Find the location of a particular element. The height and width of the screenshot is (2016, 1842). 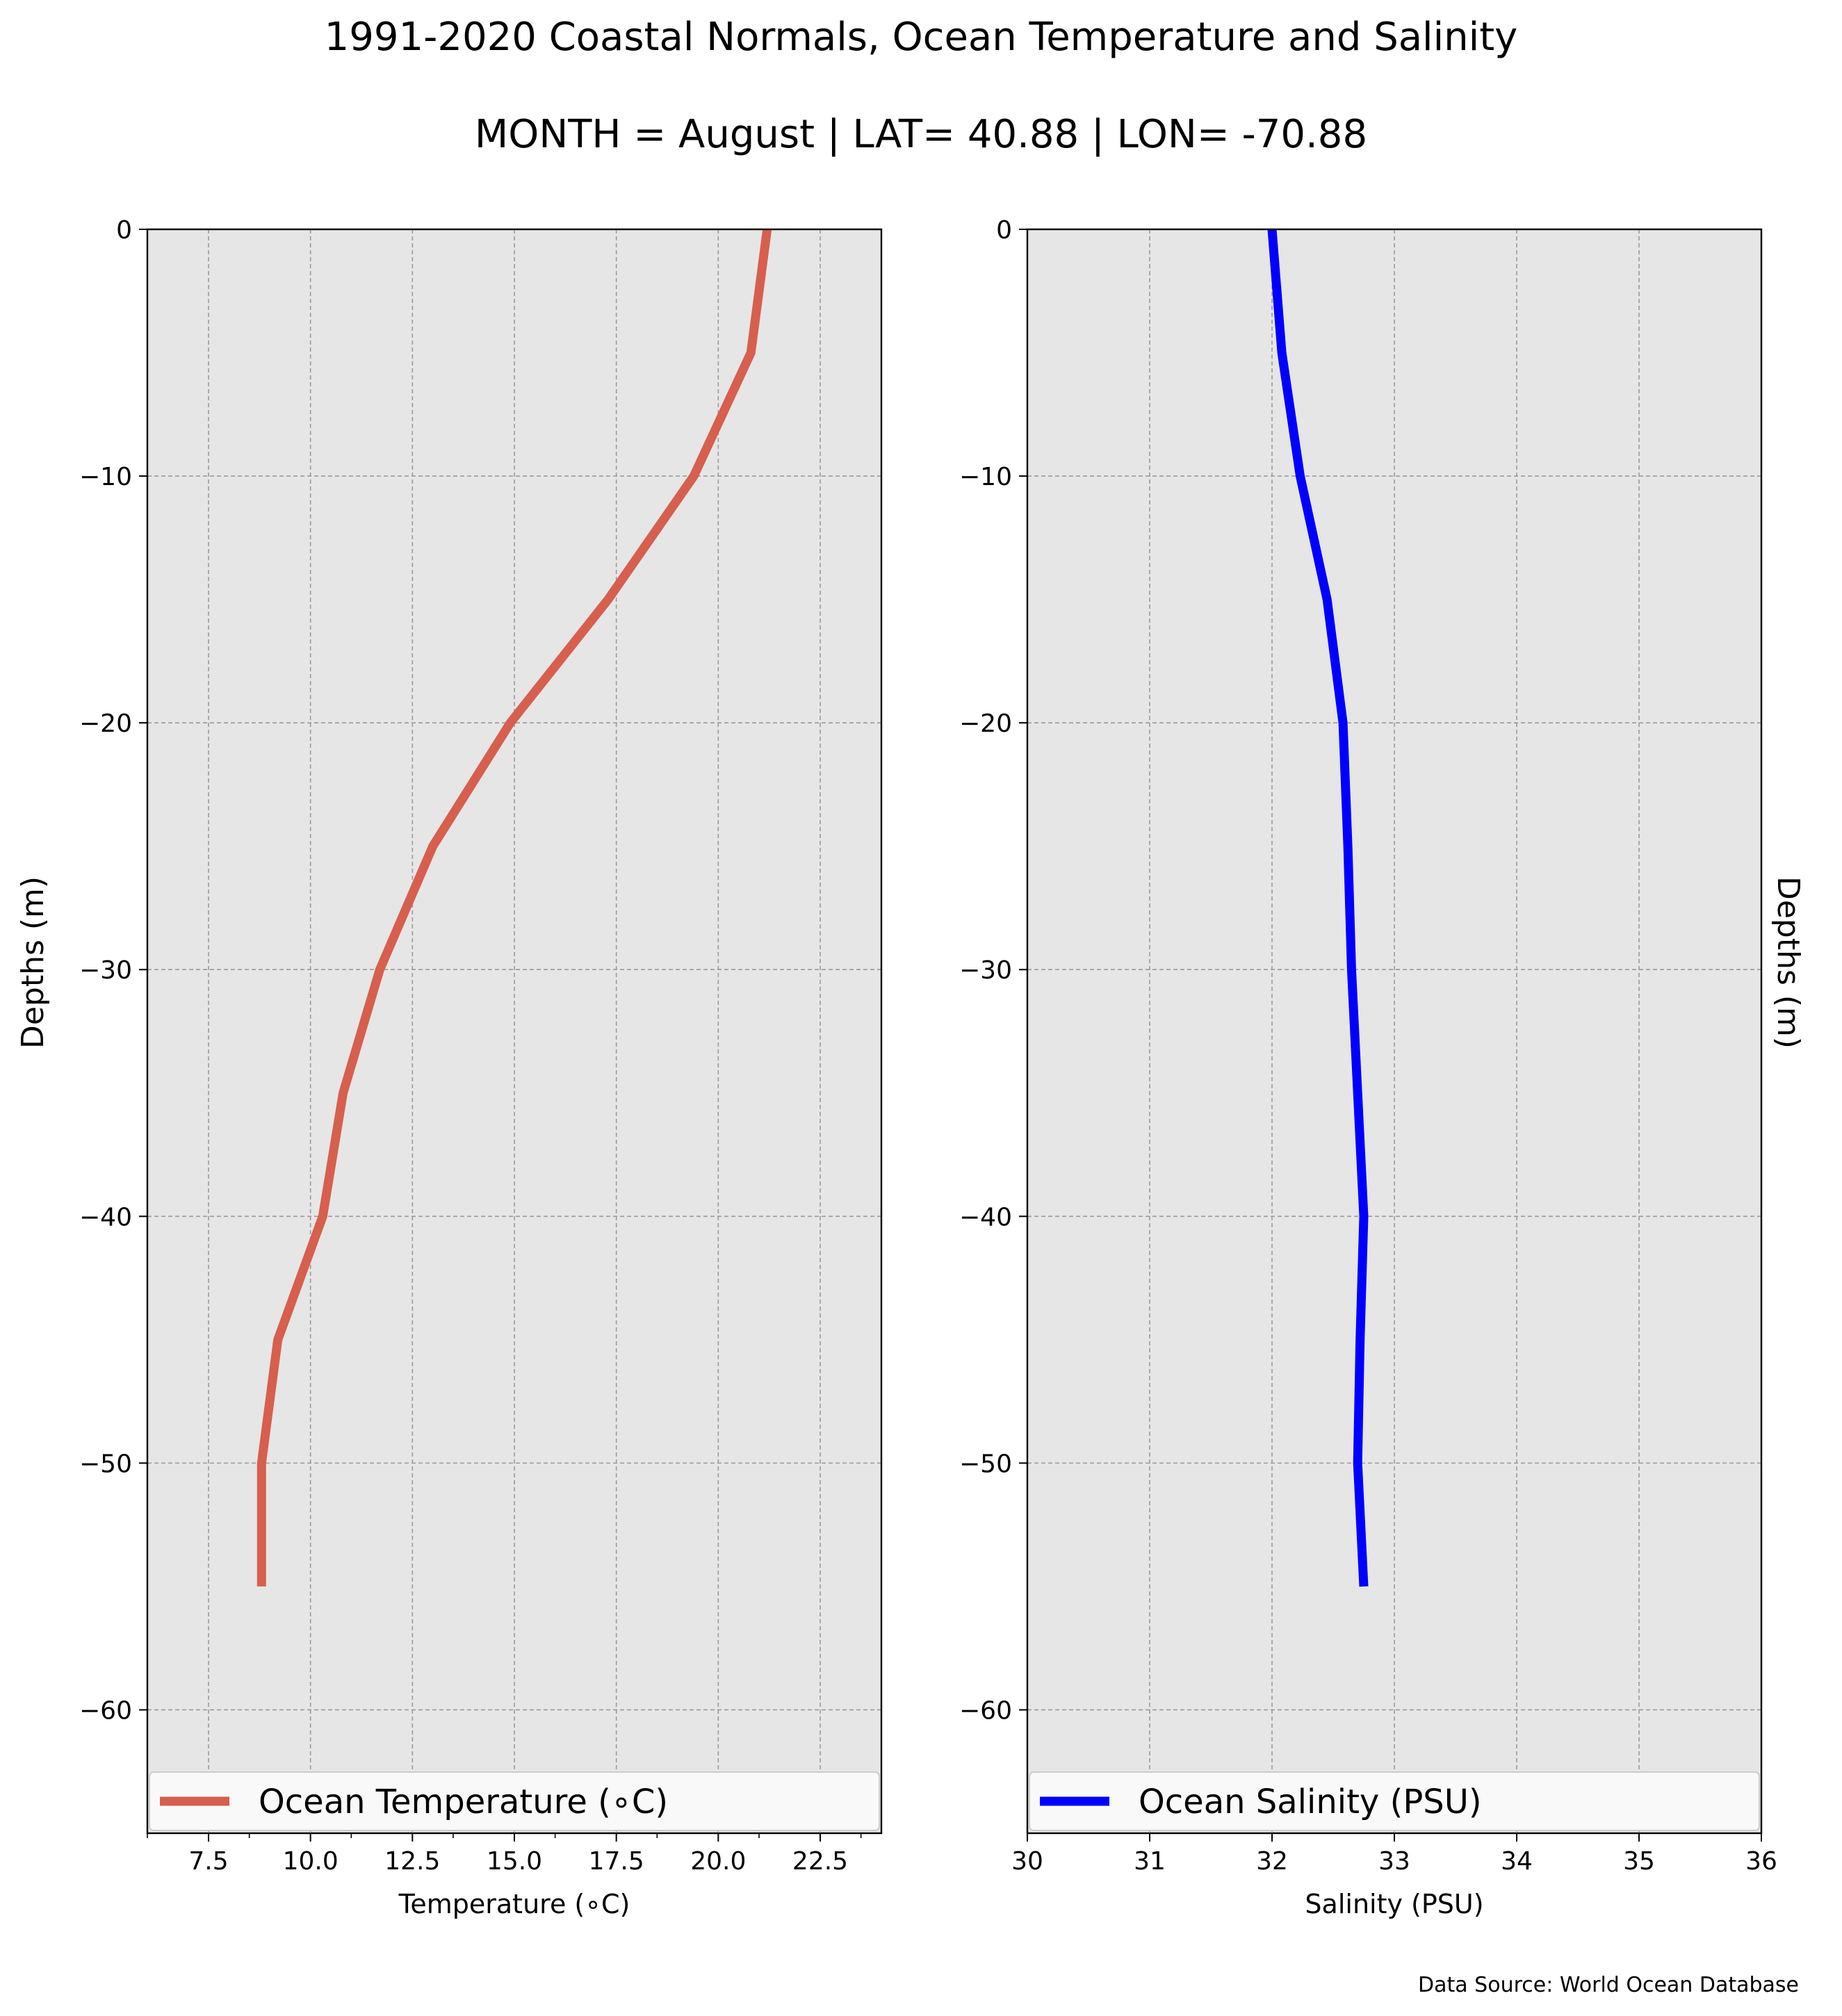

temperature-xtick-label-5: 20.0 is located at coordinates (718, 1862).